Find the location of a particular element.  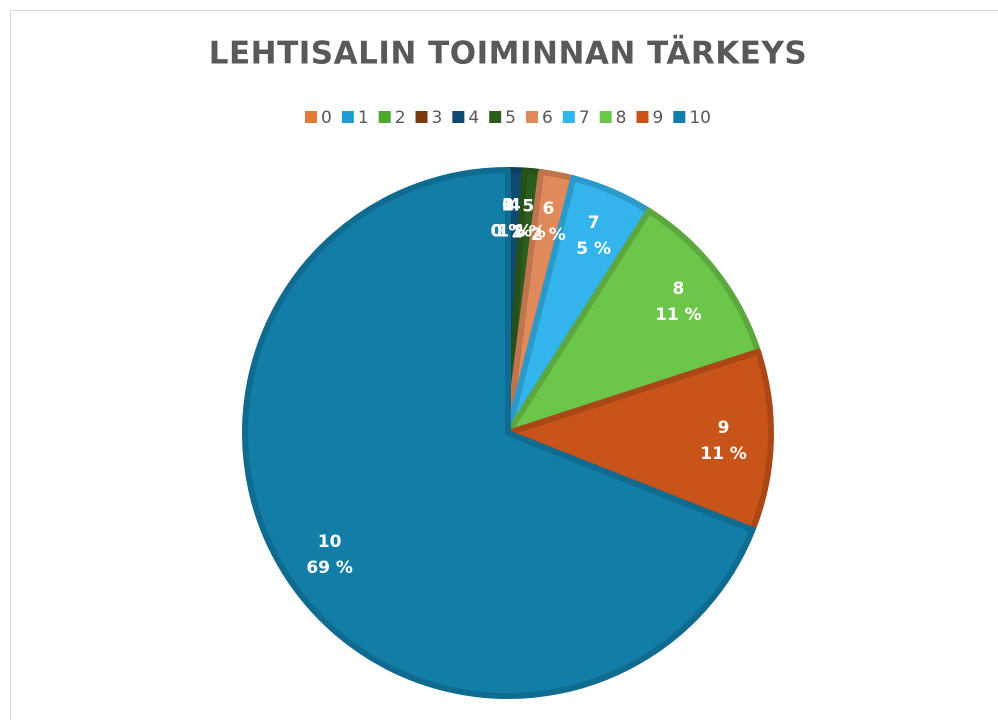

legend-item: 3 is located at coordinates (429, 118).